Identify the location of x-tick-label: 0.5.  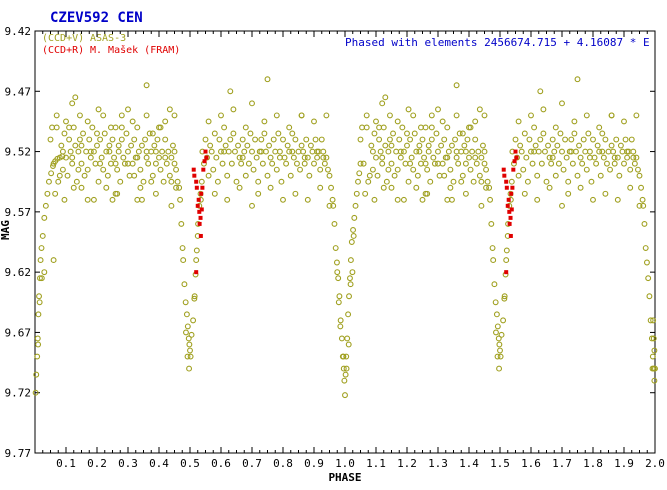
(190, 463).